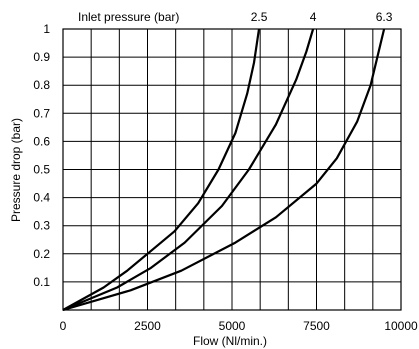 The image size is (419, 349). What do you see at coordinates (128, 17) in the screenshot?
I see `chart-title: Inlet pressure (bar)` at bounding box center [128, 17].